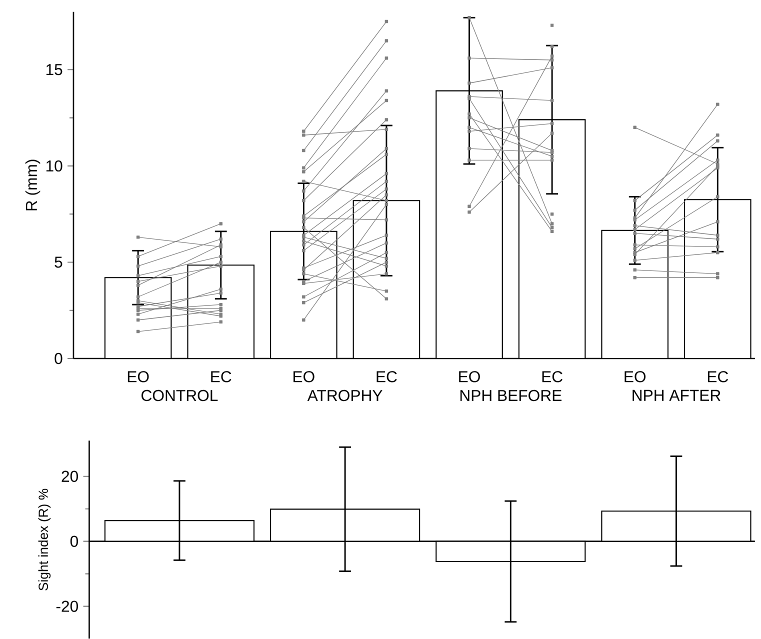 This screenshot has height=639, width=761. What do you see at coordinates (67, 606) in the screenshot?
I see `y-tick-label: -20` at bounding box center [67, 606].